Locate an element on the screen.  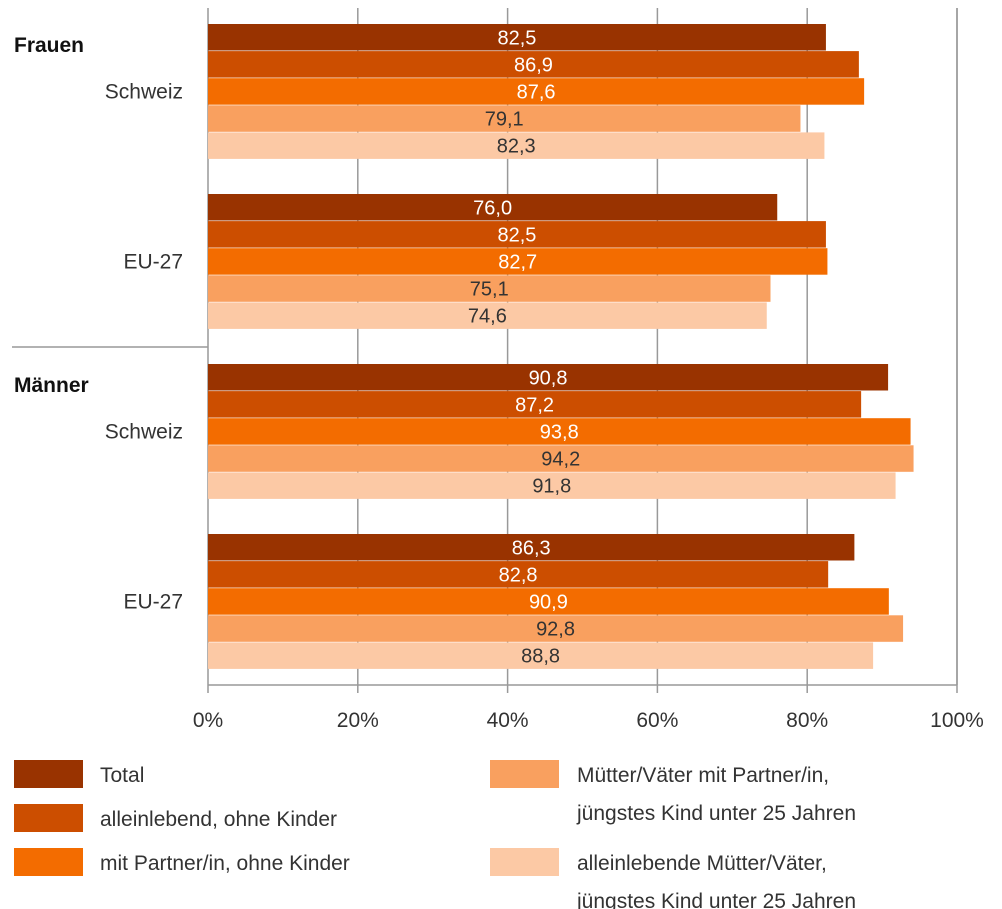
data-label: 82,7 is located at coordinates (517, 262).